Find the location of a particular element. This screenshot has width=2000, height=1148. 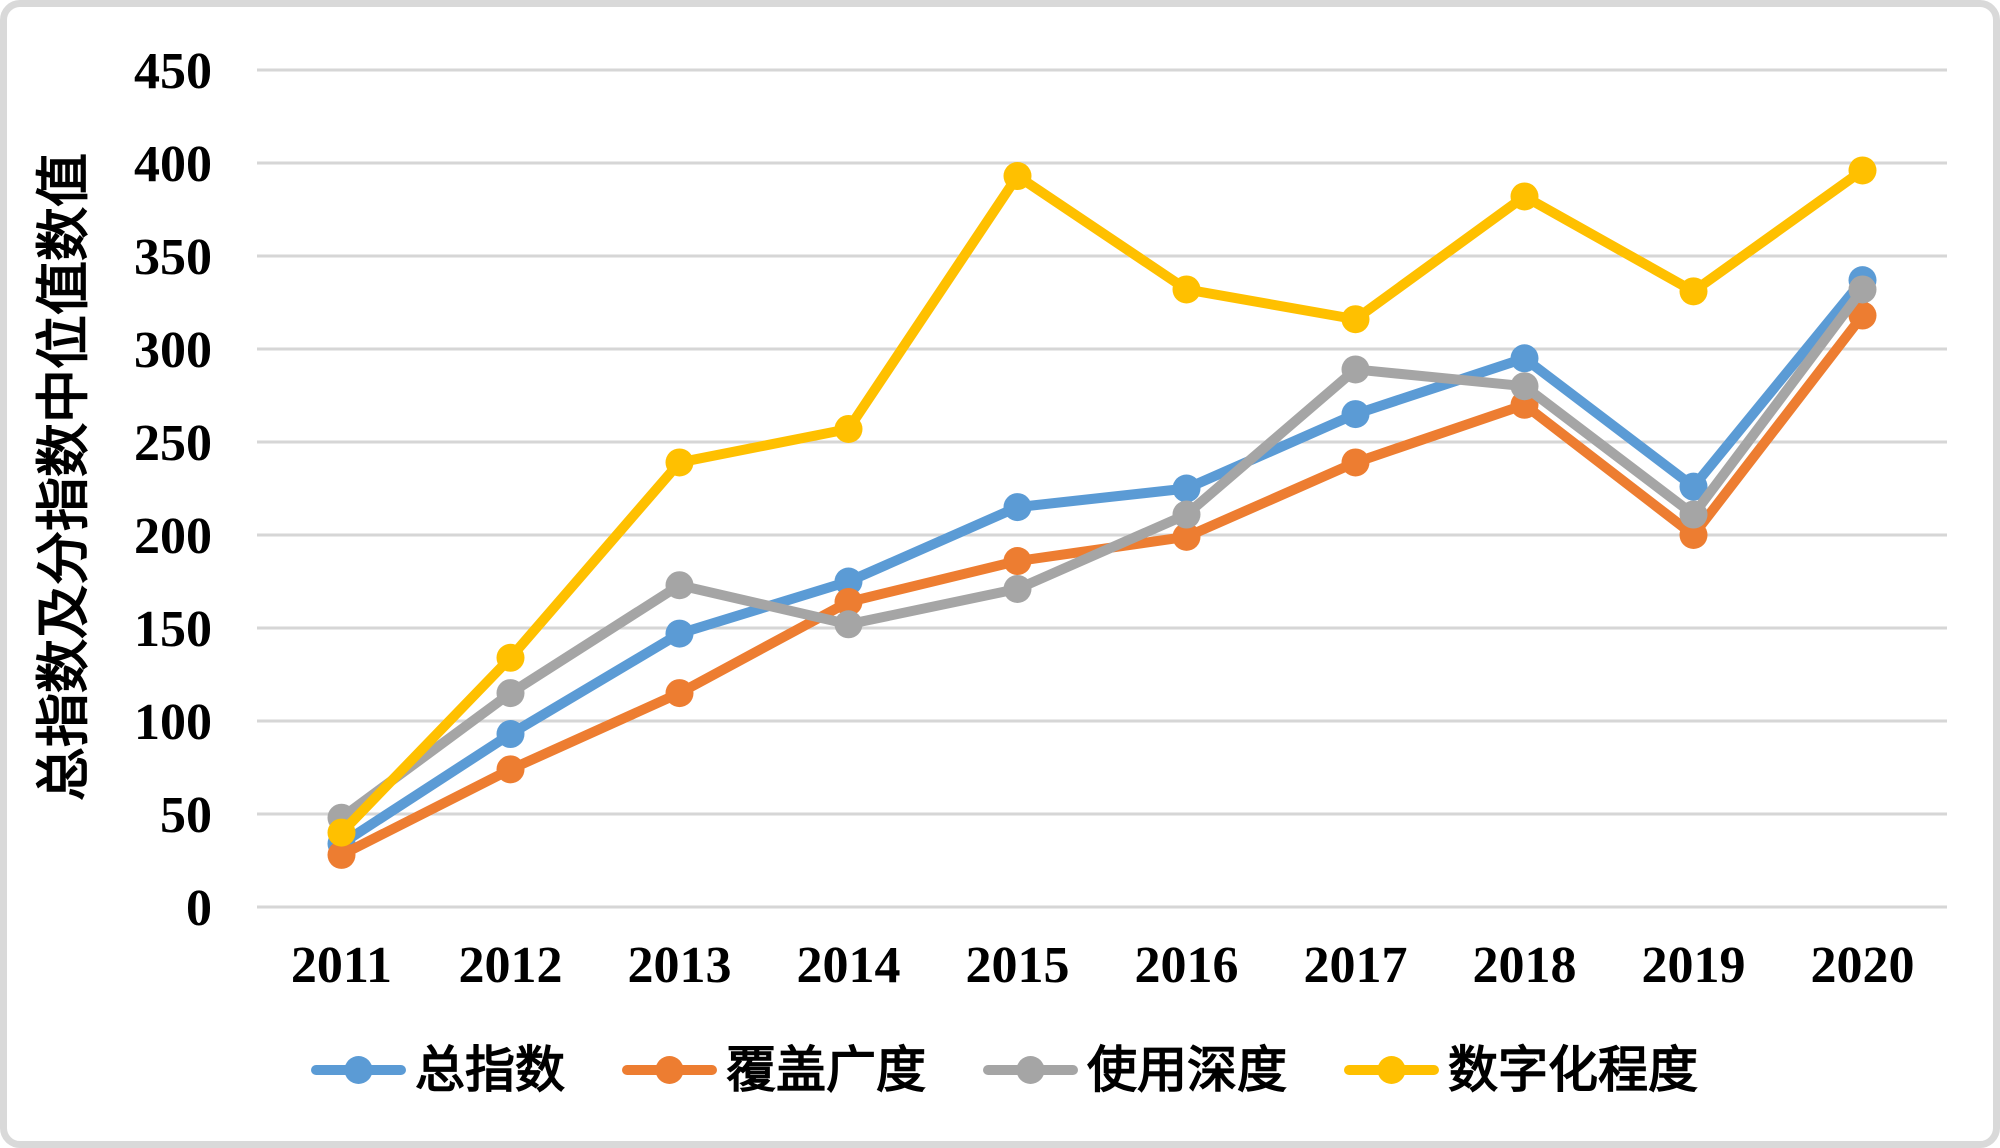

legend-item-使用深度: 使用深度 is located at coordinates (1135, 1070).